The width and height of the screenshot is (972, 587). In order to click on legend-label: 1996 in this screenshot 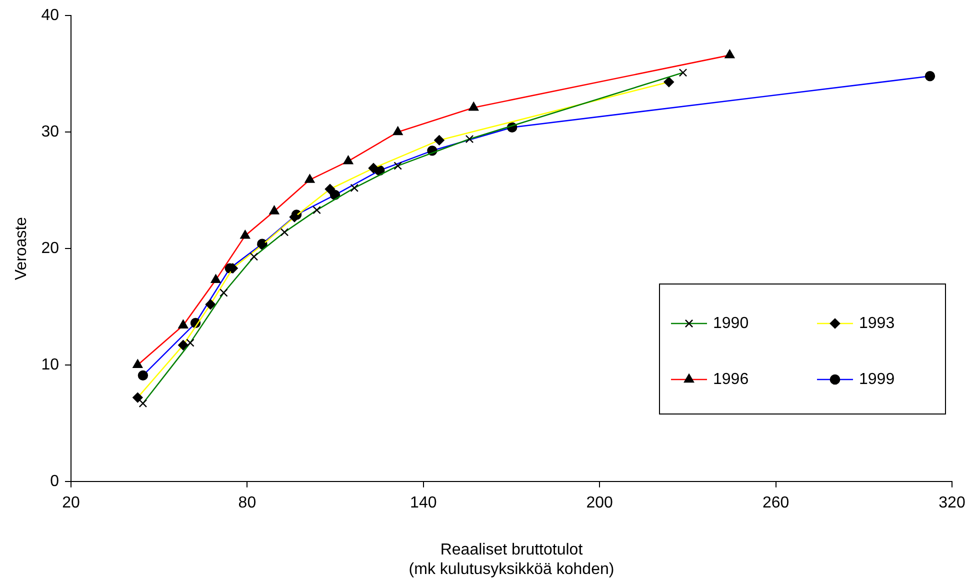, I will do `click(731, 379)`.